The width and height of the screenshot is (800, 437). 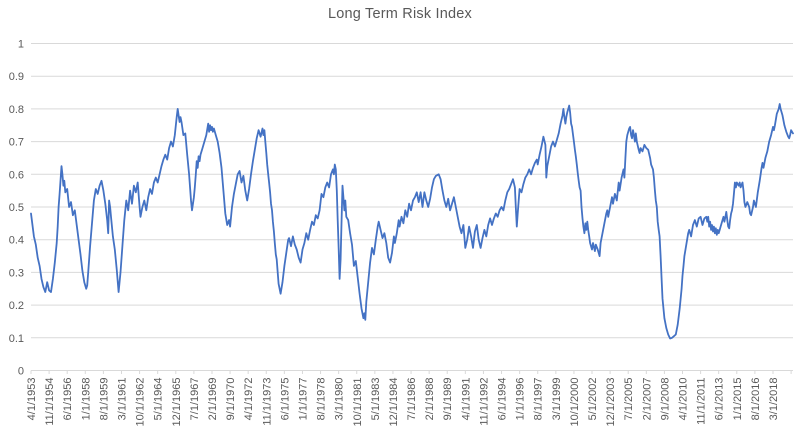 I want to click on x-axis-tick-label: 1/1/2015, so click(x=738, y=399).